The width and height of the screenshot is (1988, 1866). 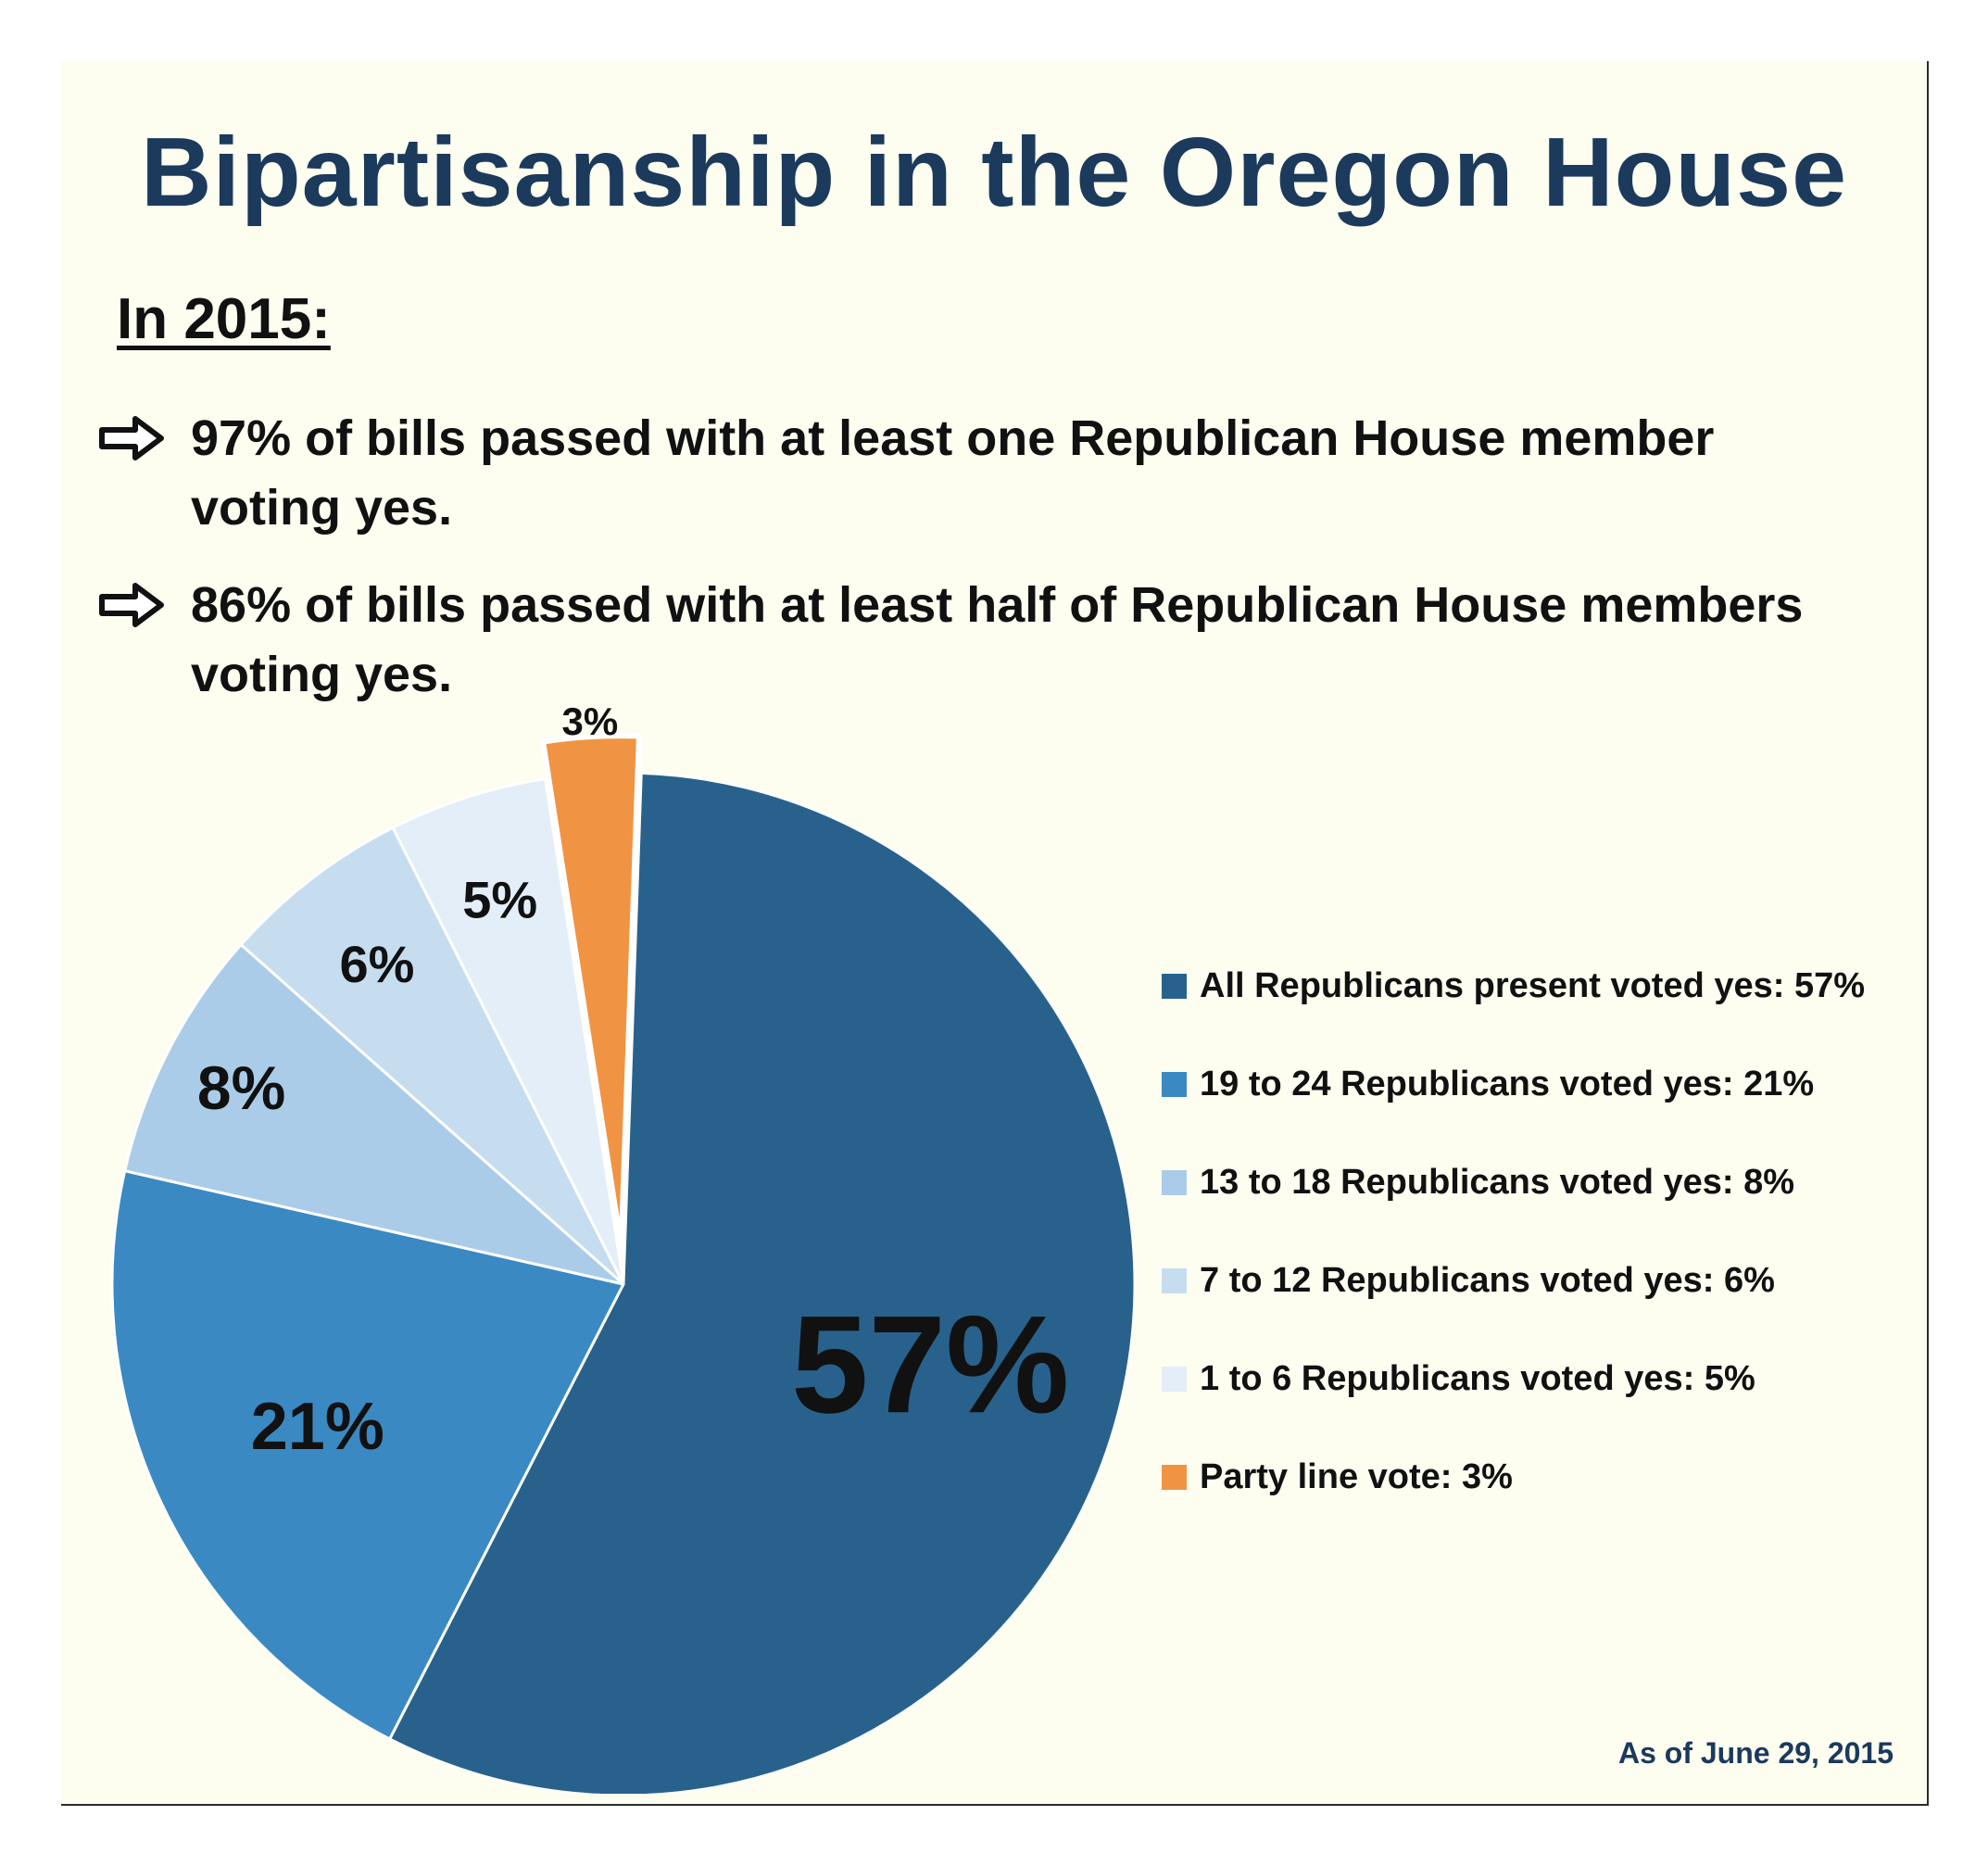 What do you see at coordinates (317, 1427) in the screenshot?
I see `slice-data-label: 21%` at bounding box center [317, 1427].